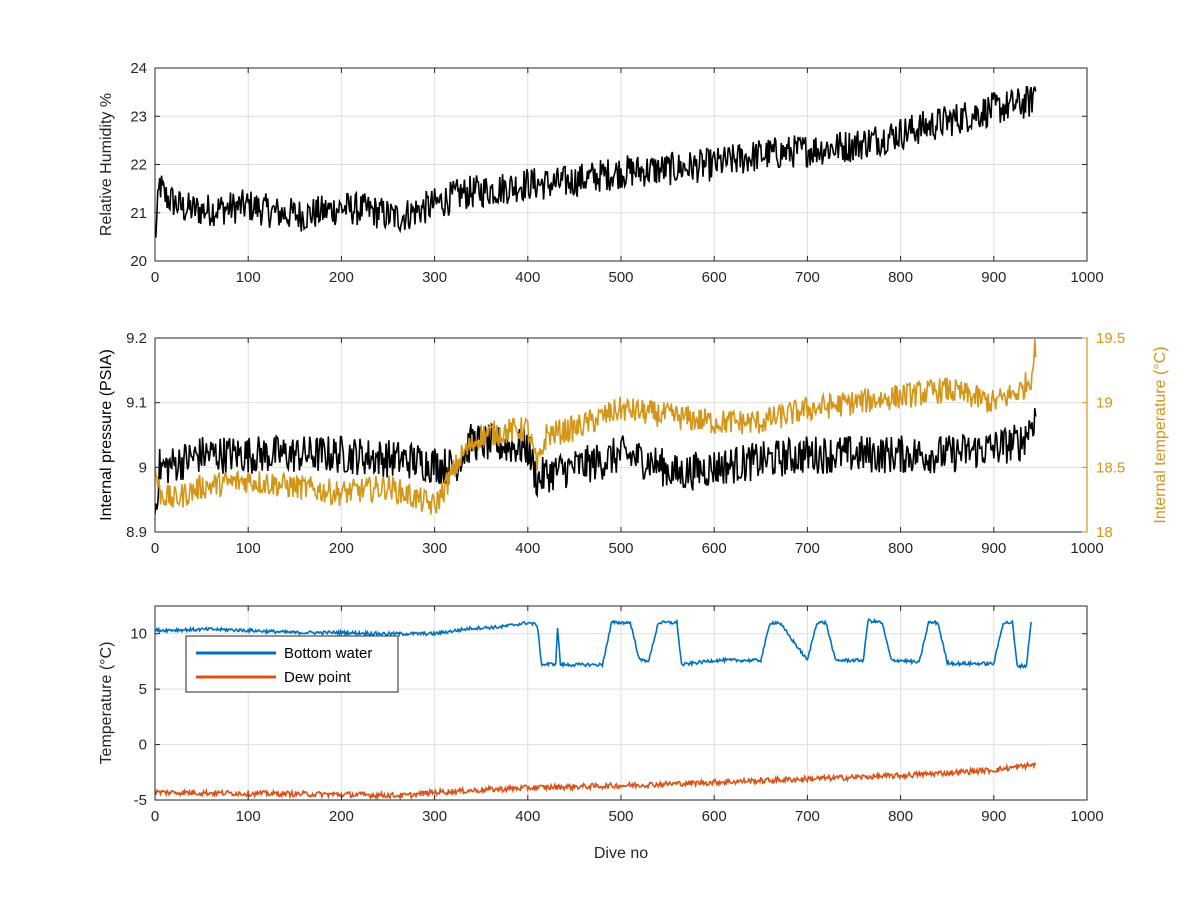 This screenshot has height=900, width=1200. What do you see at coordinates (1104, 532) in the screenshot?
I see `y-tick-label-right: 18` at bounding box center [1104, 532].